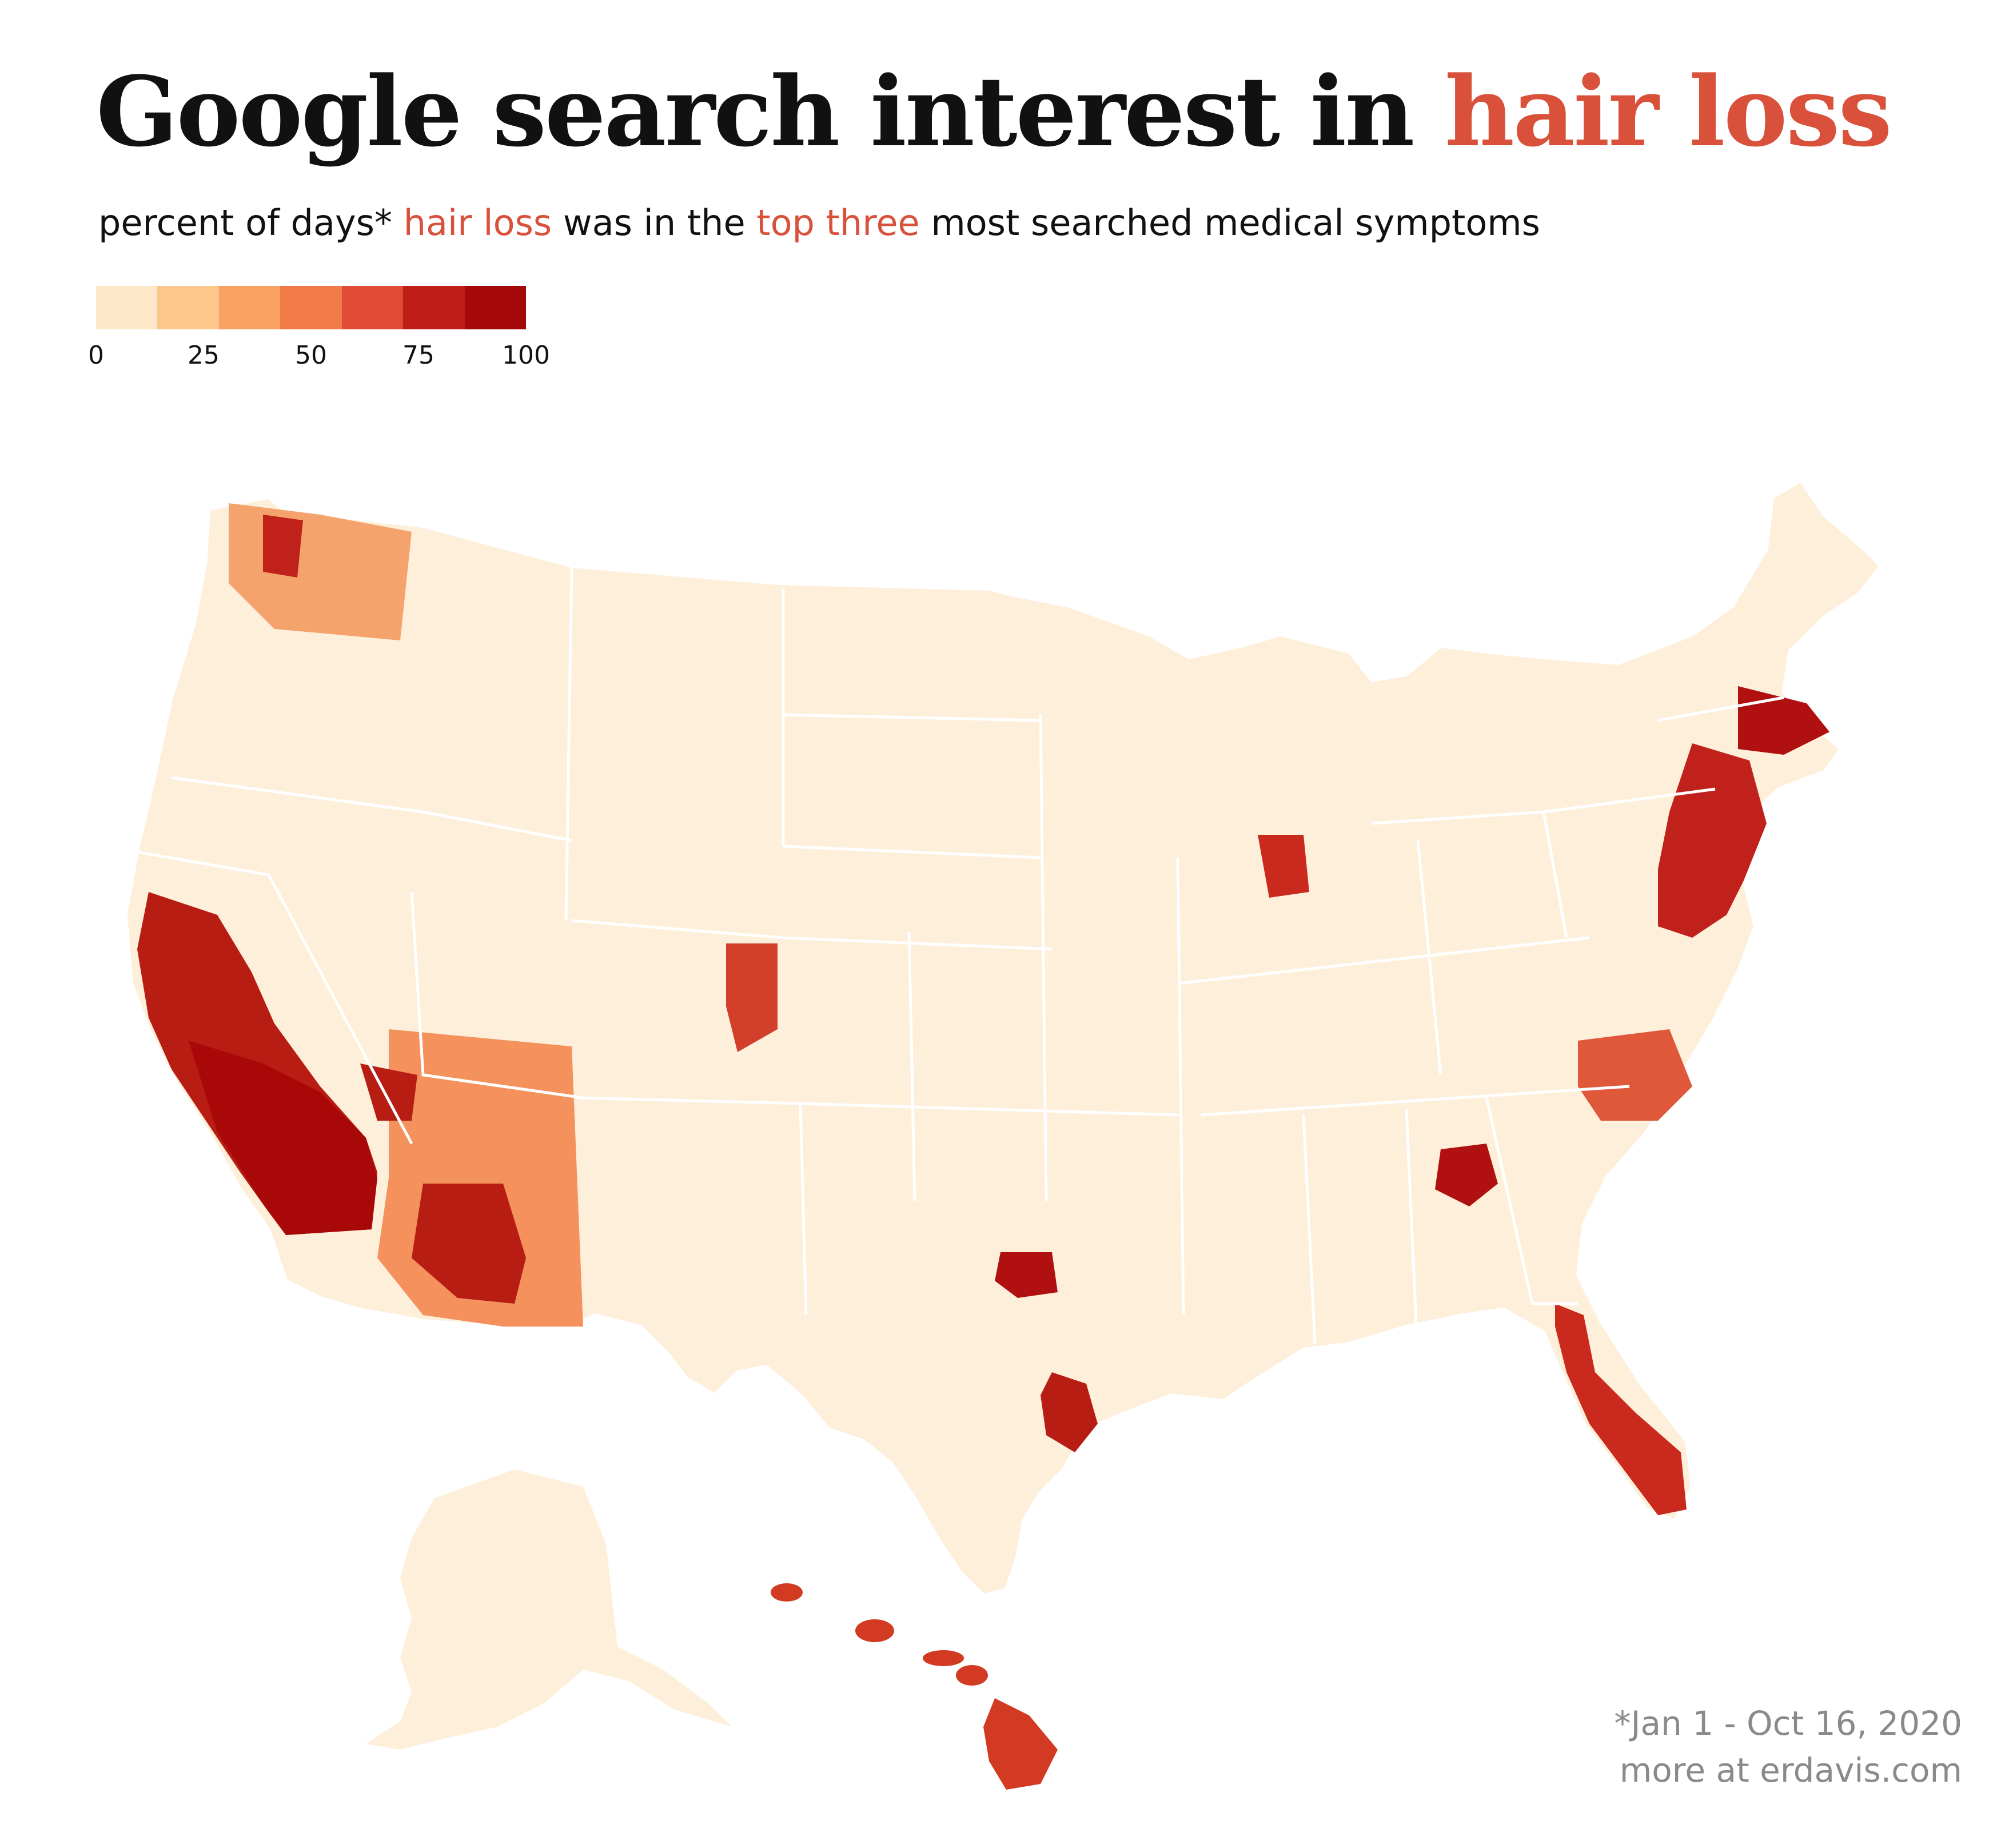 Image resolution: width=2001 pixels, height=1848 pixels. Describe the element at coordinates (1791, 1770) in the screenshot. I see `credit-link: more at erdavis.com` at that location.